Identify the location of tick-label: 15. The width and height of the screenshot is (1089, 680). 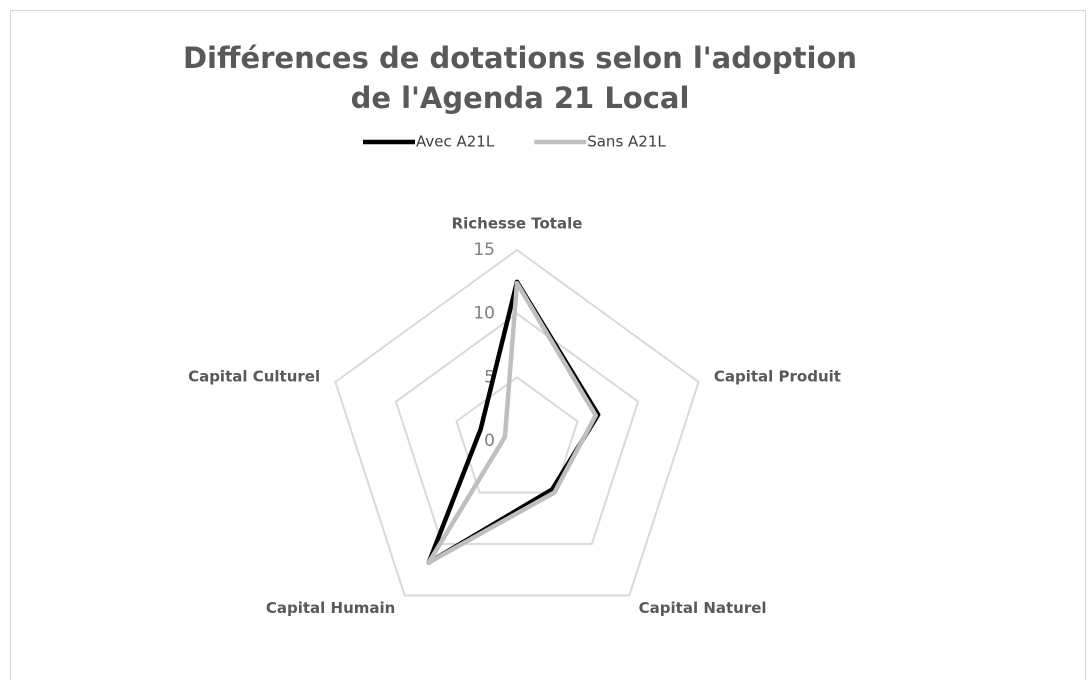
(484, 250).